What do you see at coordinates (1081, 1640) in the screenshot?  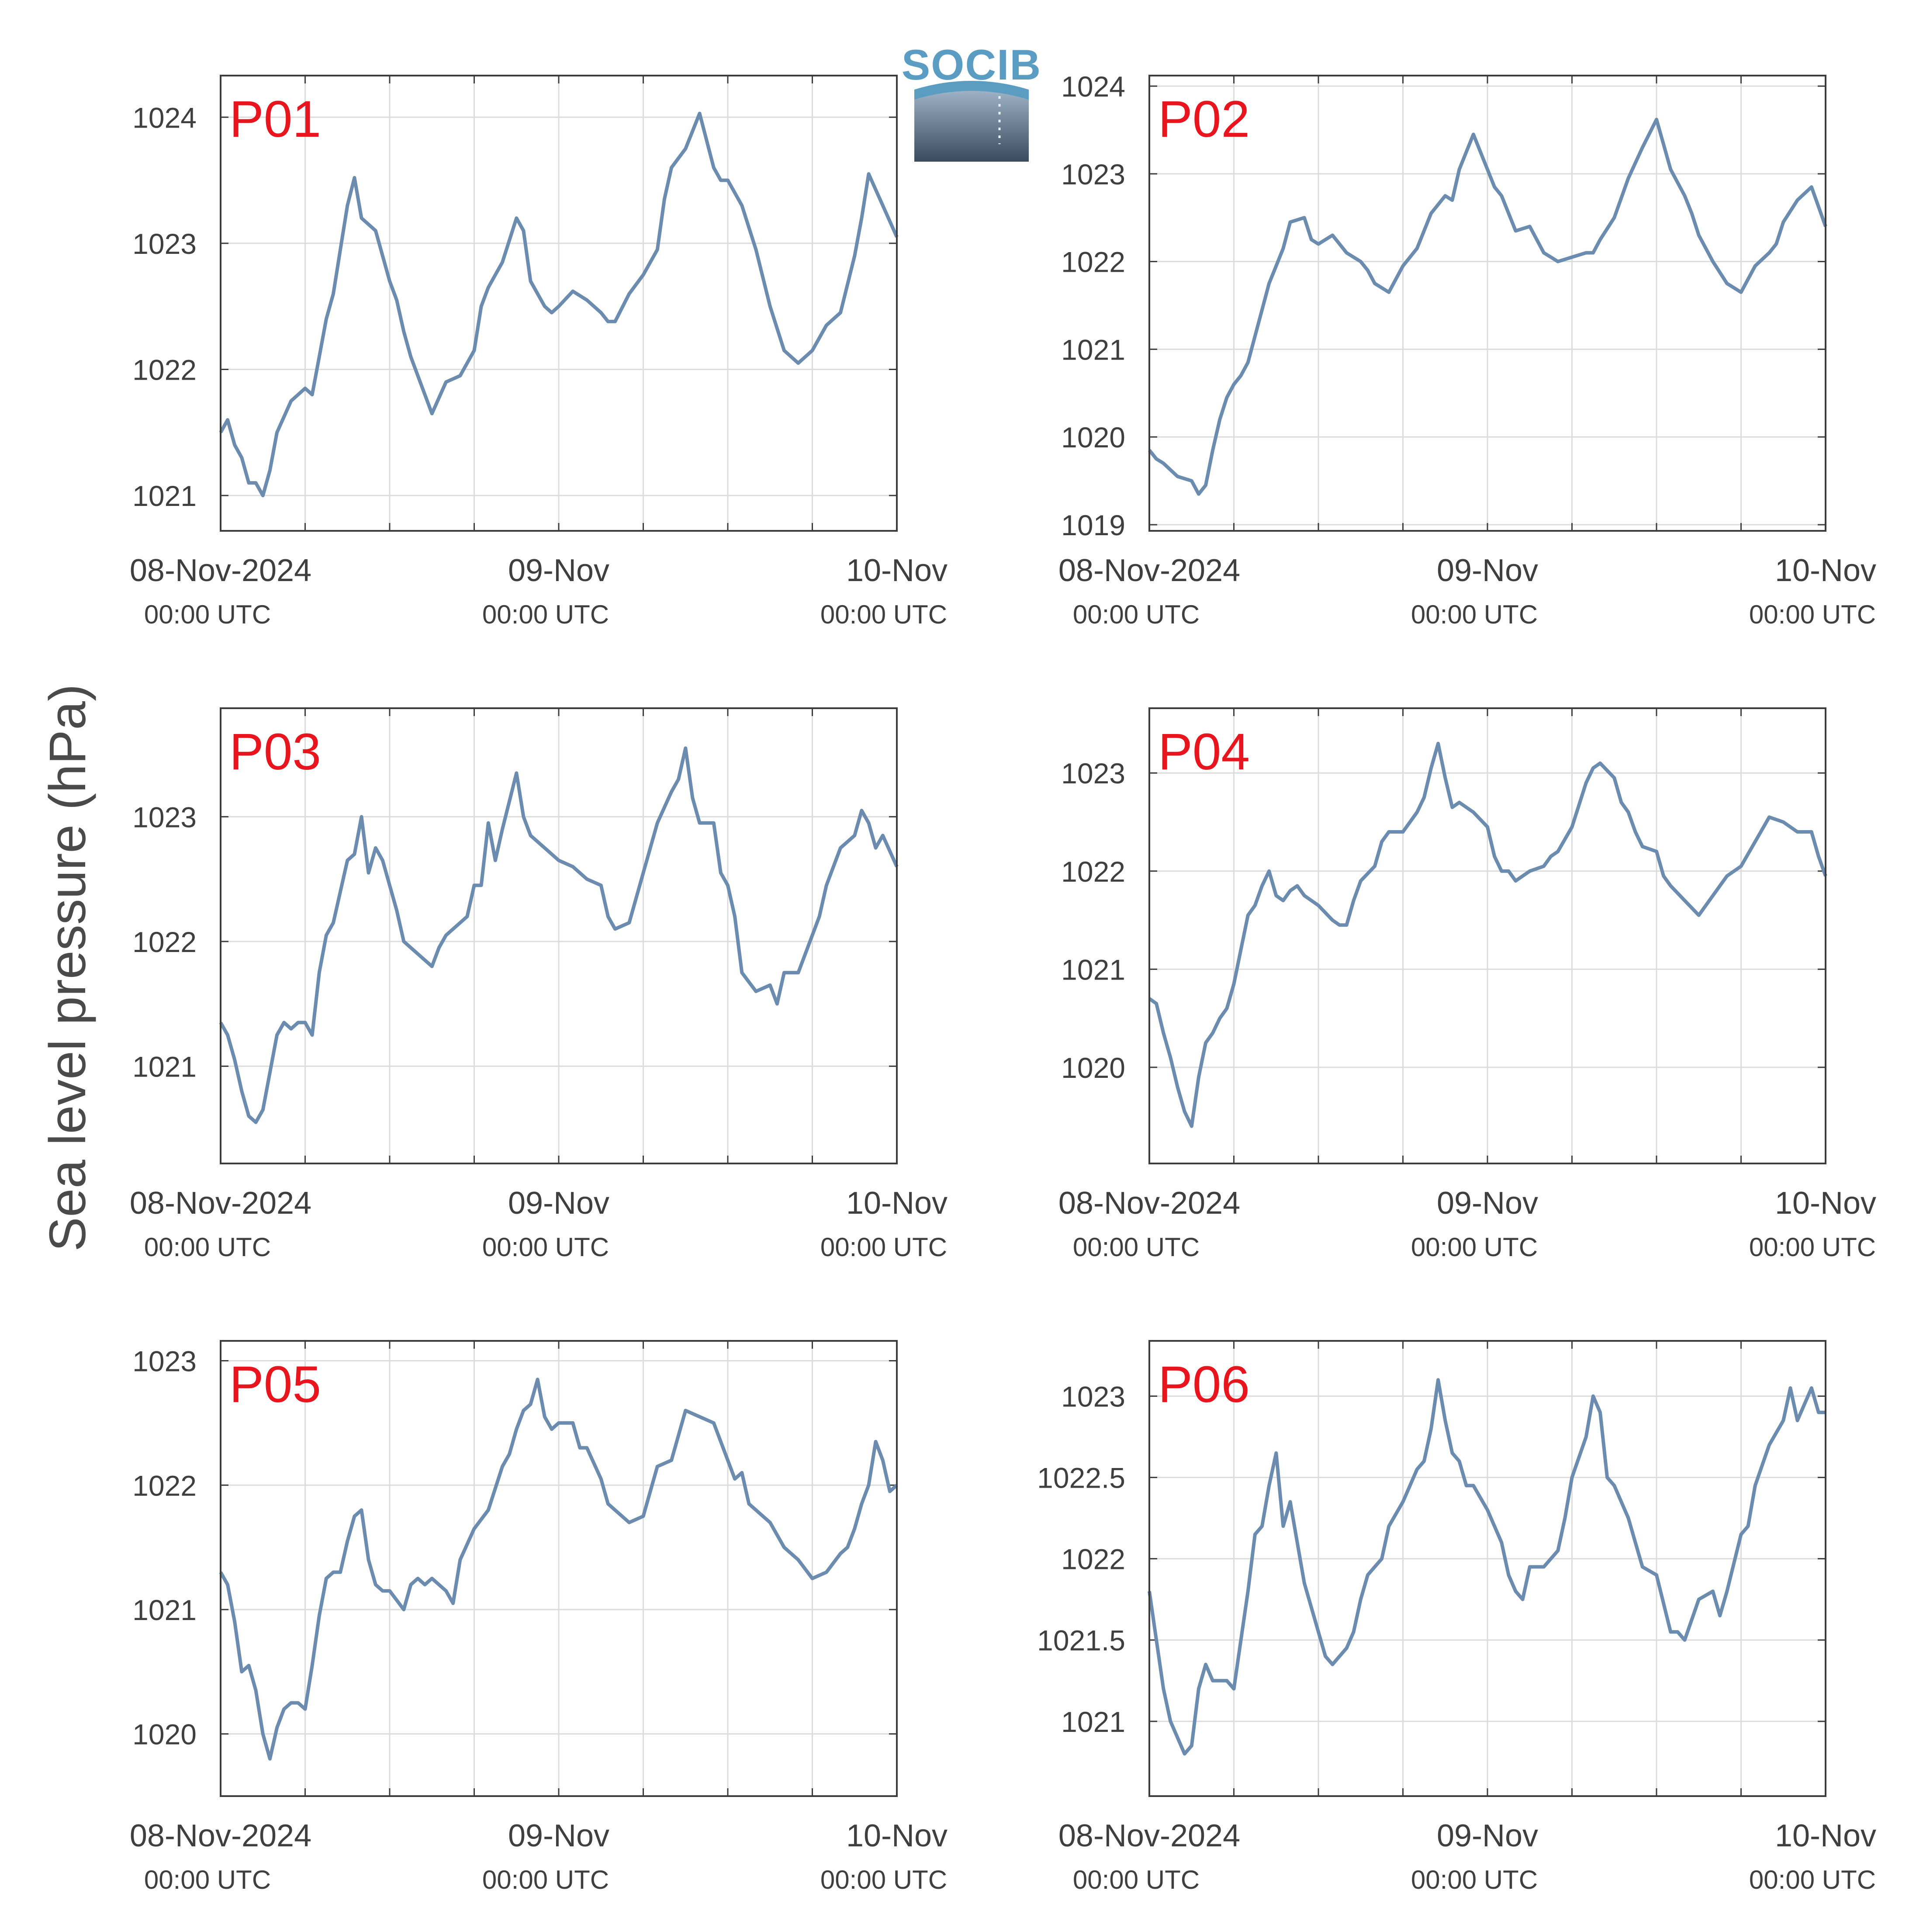 I see `y-tick-label: 1021.5` at bounding box center [1081, 1640].